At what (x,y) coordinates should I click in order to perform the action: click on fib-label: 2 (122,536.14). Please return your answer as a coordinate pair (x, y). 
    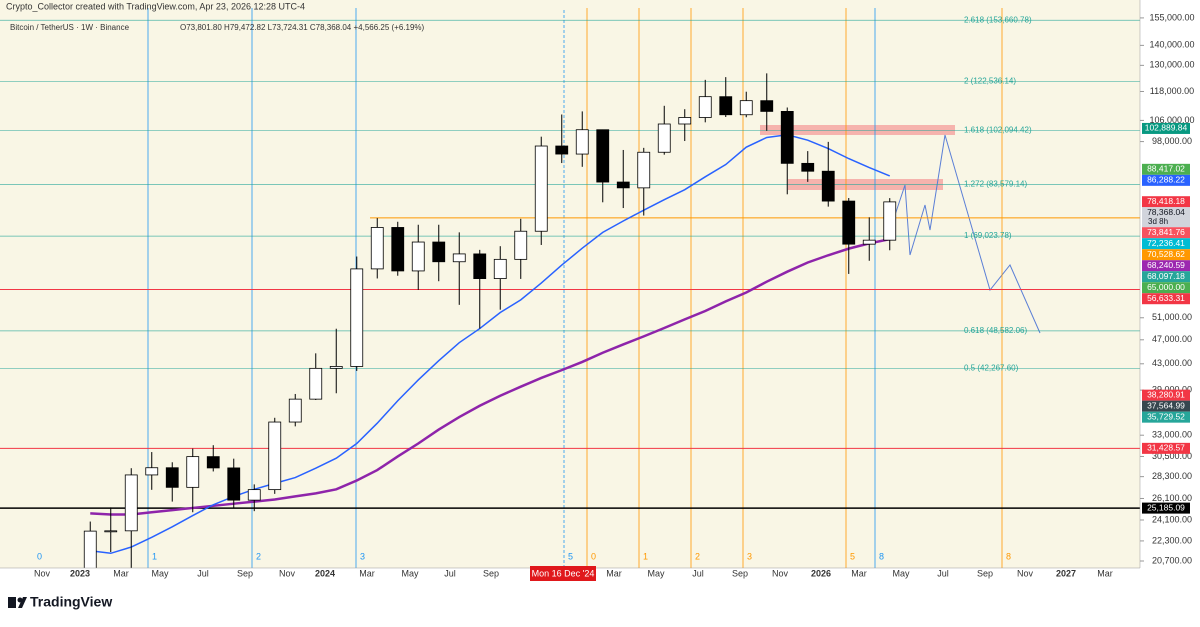
    Looking at the image, I should click on (990, 80).